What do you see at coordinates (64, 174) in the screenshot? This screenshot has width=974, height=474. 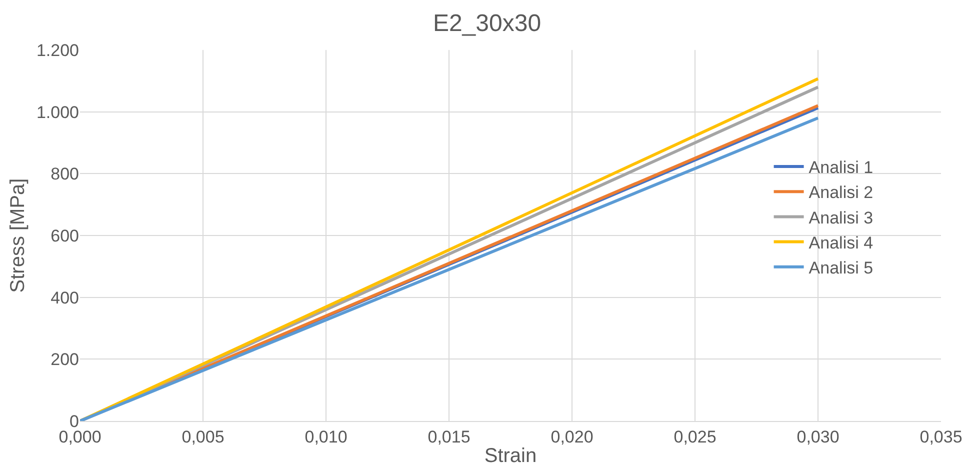 I see `y-tick-label: 800` at bounding box center [64, 174].